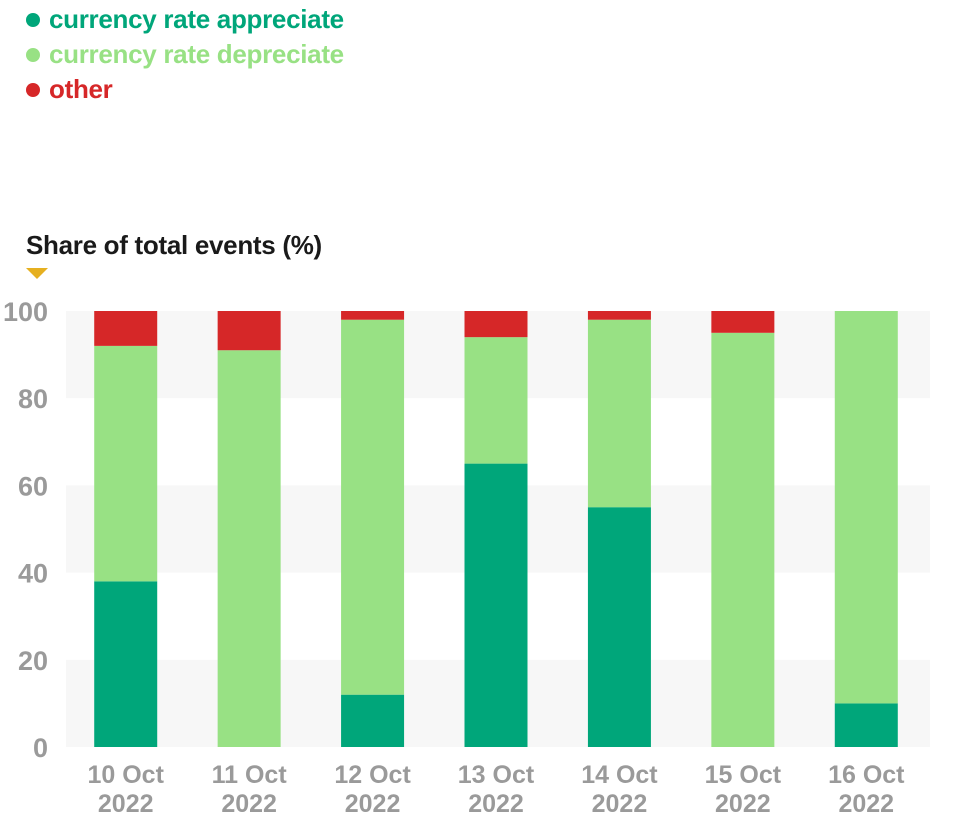 The height and width of the screenshot is (820, 970). I want to click on x-tick-label: 16 Oct, so click(866, 775).